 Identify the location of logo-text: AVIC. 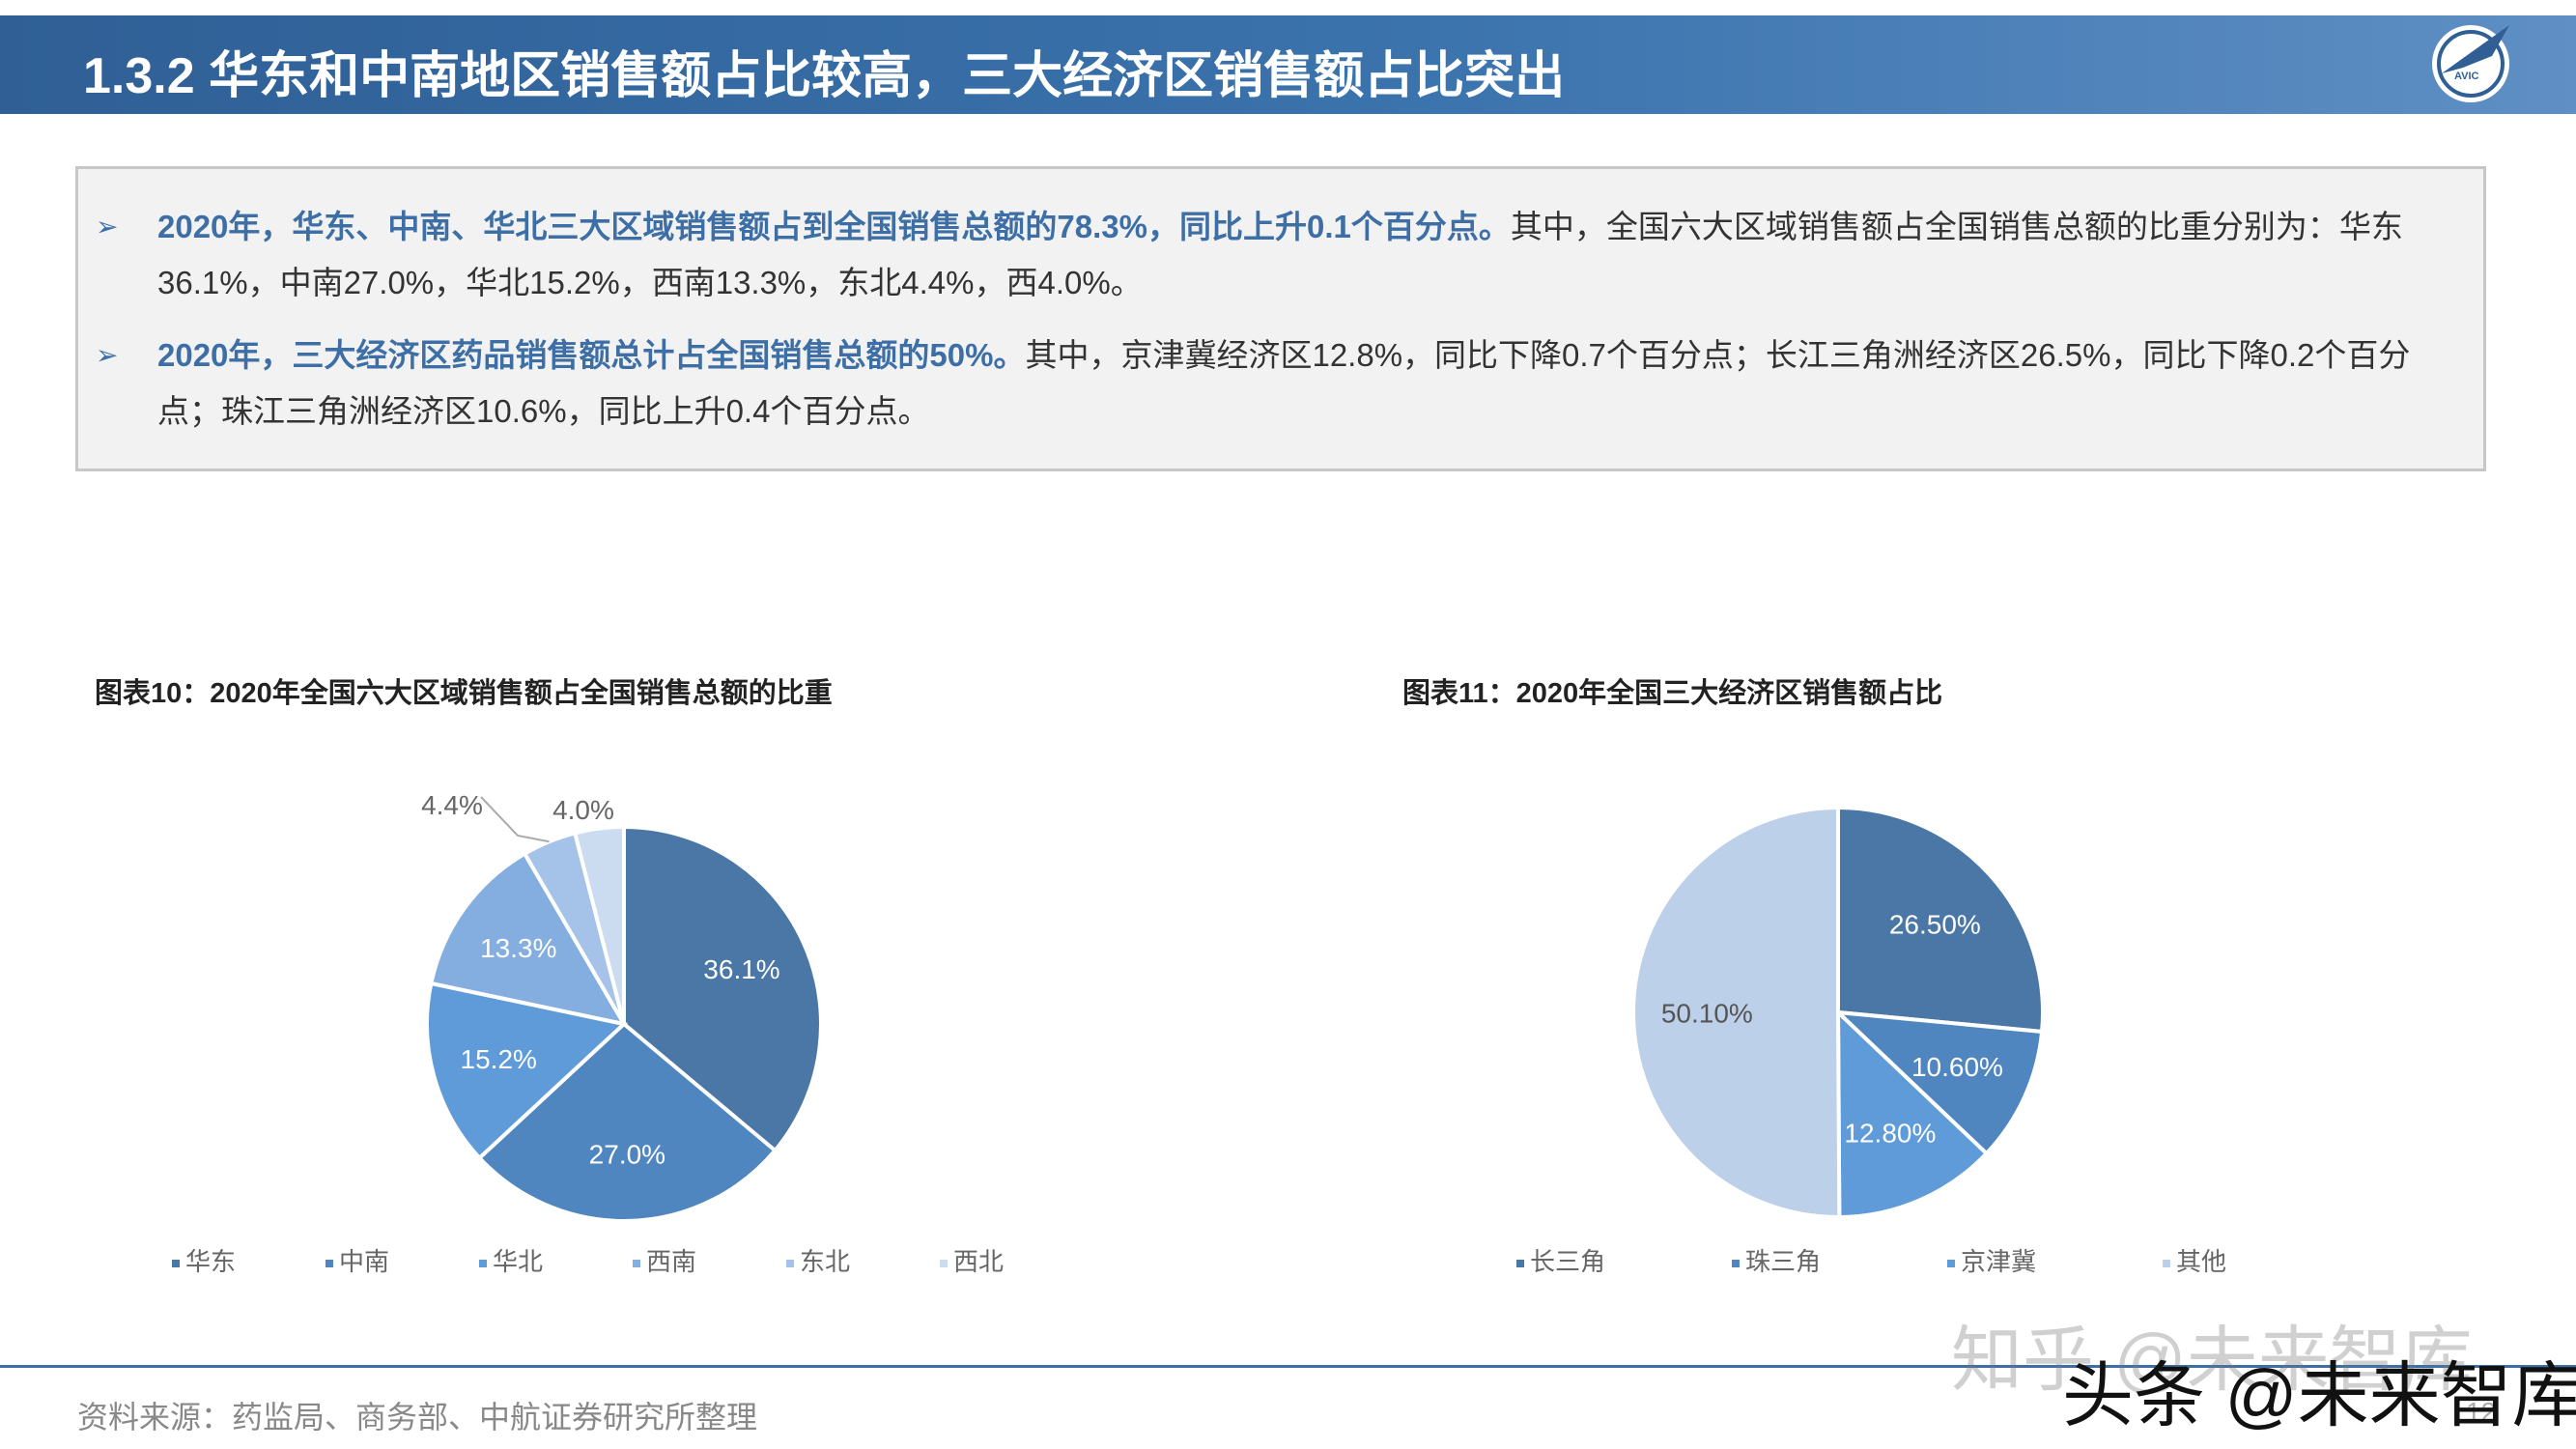
(2466, 76).